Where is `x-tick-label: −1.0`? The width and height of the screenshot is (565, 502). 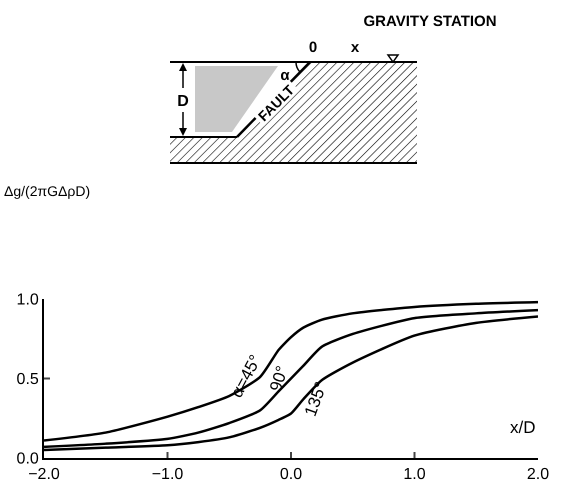
x-tick-label: −1.0 is located at coordinates (168, 475).